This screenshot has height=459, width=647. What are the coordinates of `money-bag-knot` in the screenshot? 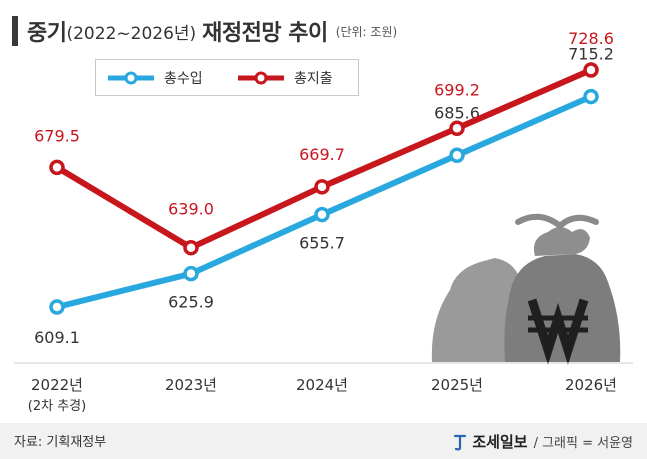 It's located at (561, 241).